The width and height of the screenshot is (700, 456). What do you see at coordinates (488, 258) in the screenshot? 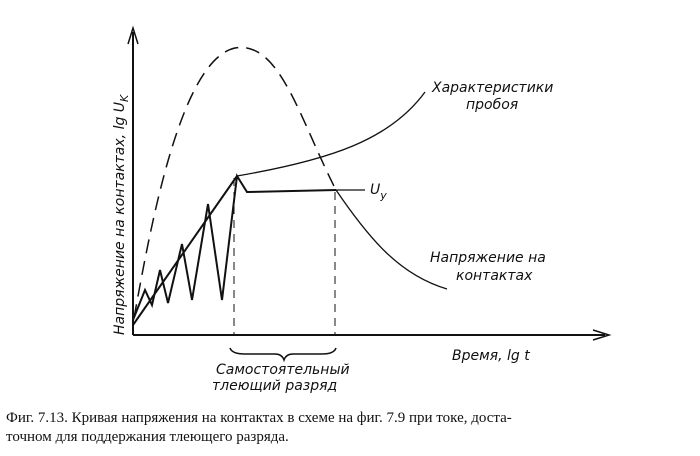
I see `contact-label: Напряжение на` at bounding box center [488, 258].